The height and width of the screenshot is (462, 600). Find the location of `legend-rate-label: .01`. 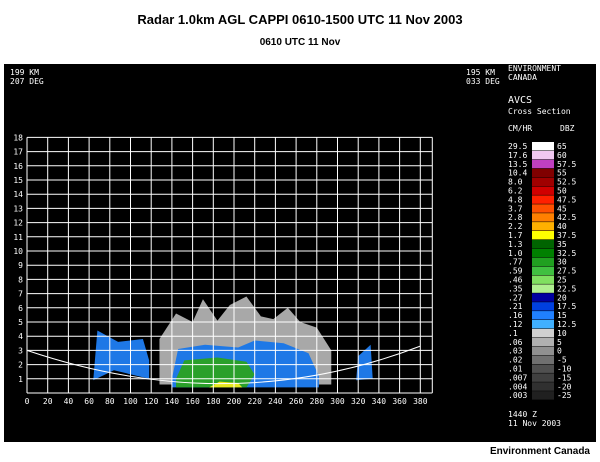

legend-rate-label: .01 is located at coordinates (515, 369).